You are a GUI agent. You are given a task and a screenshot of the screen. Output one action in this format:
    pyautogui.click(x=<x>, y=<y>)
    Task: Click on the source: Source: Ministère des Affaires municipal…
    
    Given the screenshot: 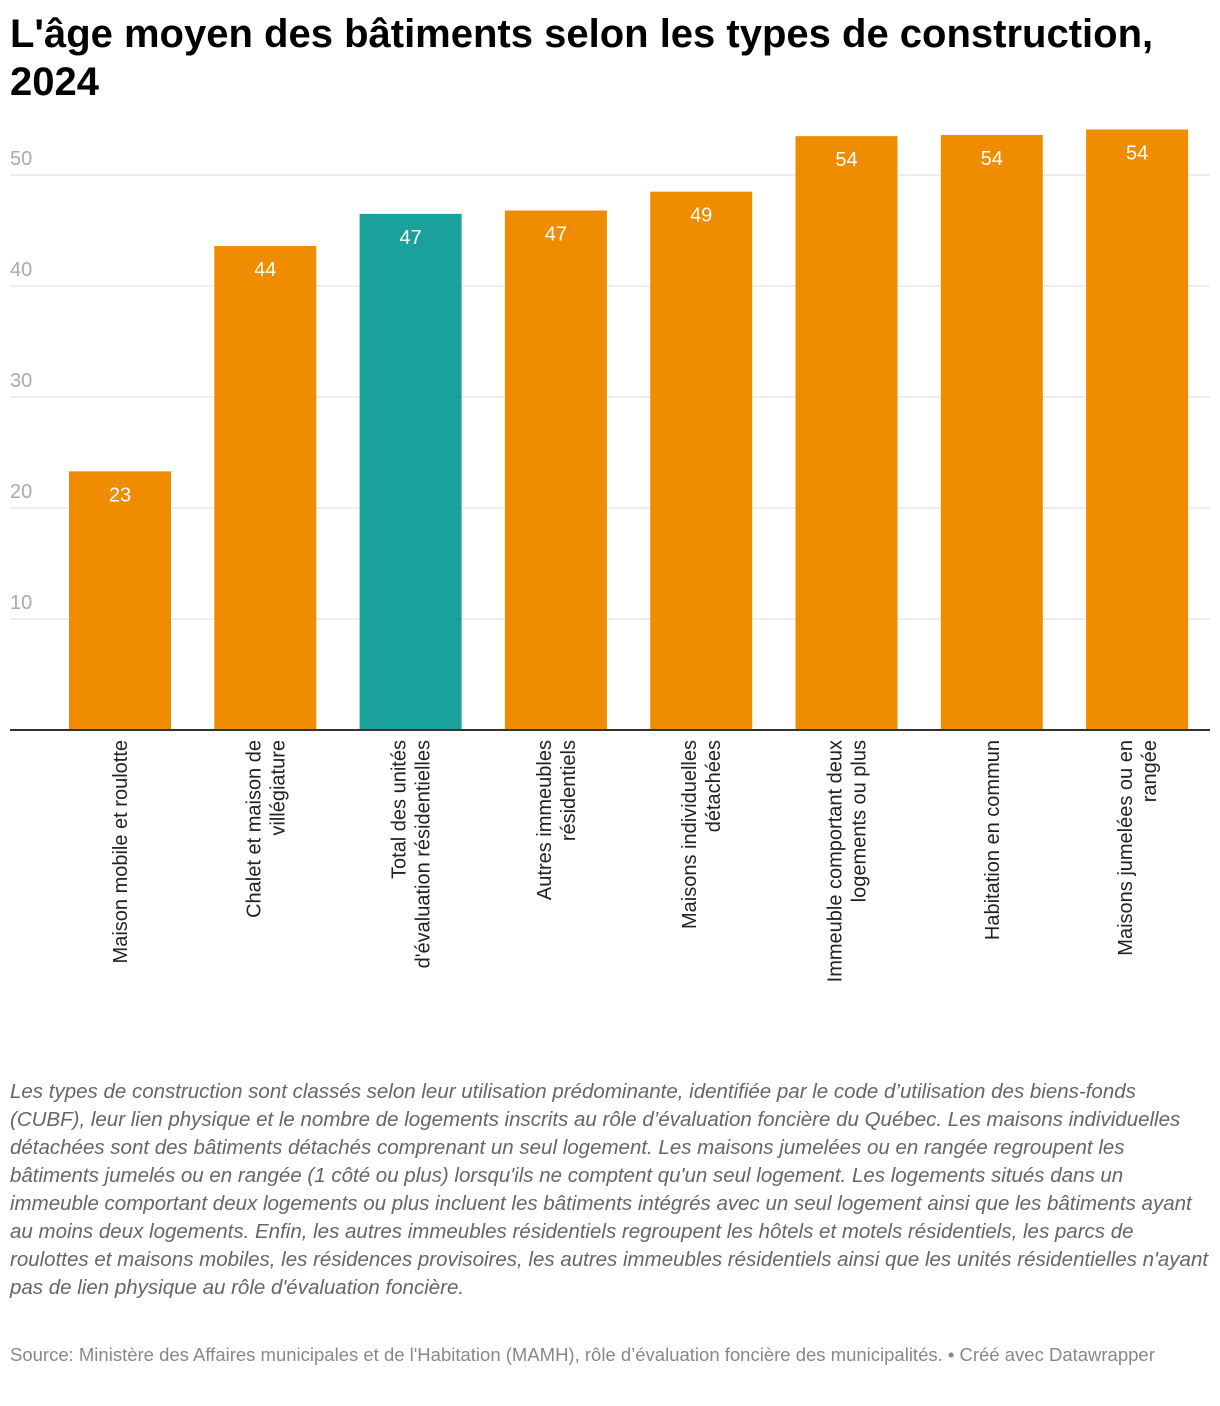 What is the action you would take?
    pyautogui.click(x=582, y=1354)
    